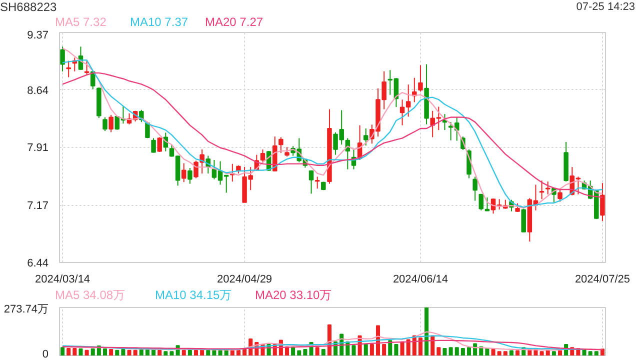 Image resolution: width=640 pixels, height=360 pixels. What do you see at coordinates (159, 22) in the screenshot?
I see `text: MA10 7.37` at bounding box center [159, 22].